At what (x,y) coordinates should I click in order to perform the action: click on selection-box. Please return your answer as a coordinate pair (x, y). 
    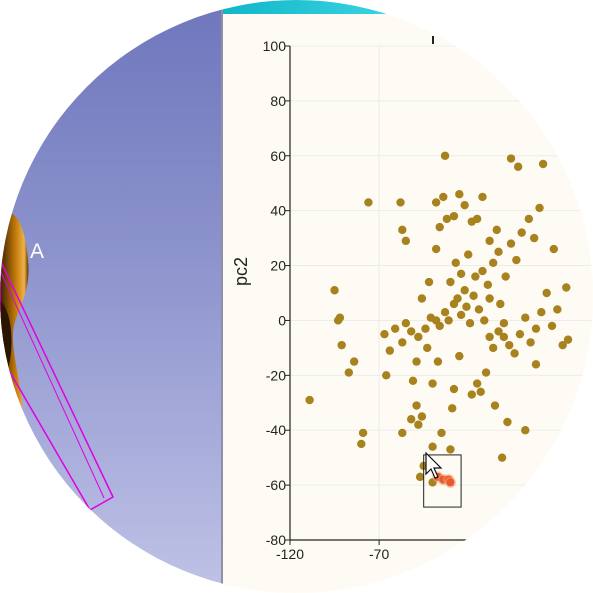
    Looking at the image, I should click on (442, 481).